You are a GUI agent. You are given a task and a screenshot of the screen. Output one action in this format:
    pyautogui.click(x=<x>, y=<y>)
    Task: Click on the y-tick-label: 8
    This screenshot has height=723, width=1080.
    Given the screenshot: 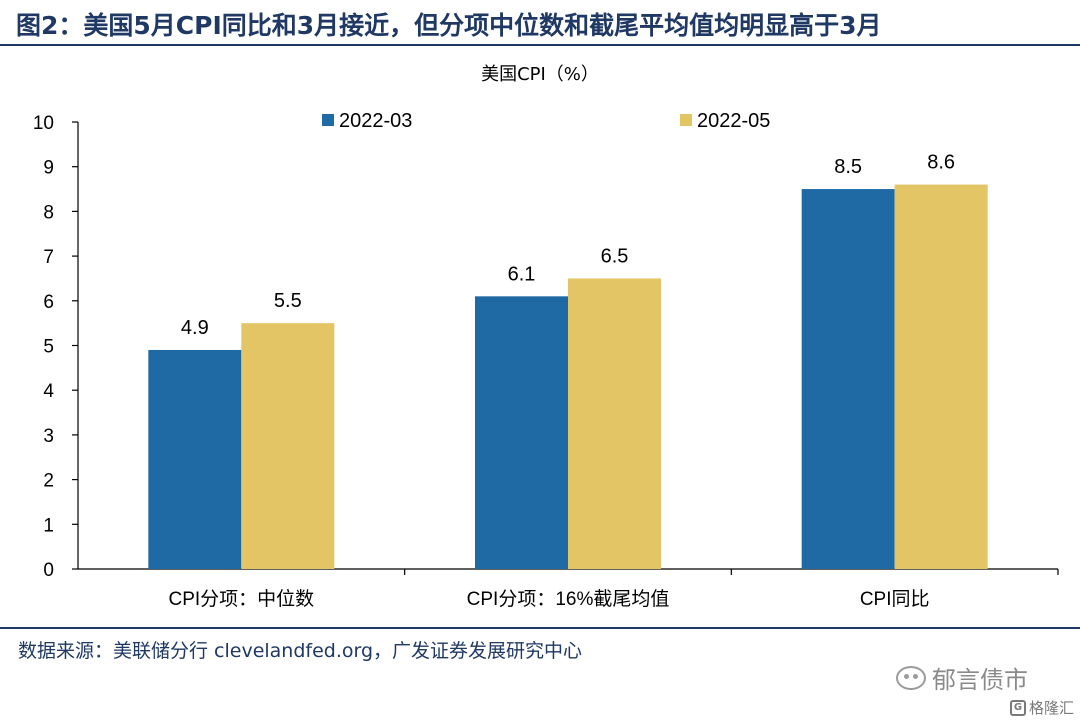 What is the action you would take?
    pyautogui.click(x=48, y=212)
    